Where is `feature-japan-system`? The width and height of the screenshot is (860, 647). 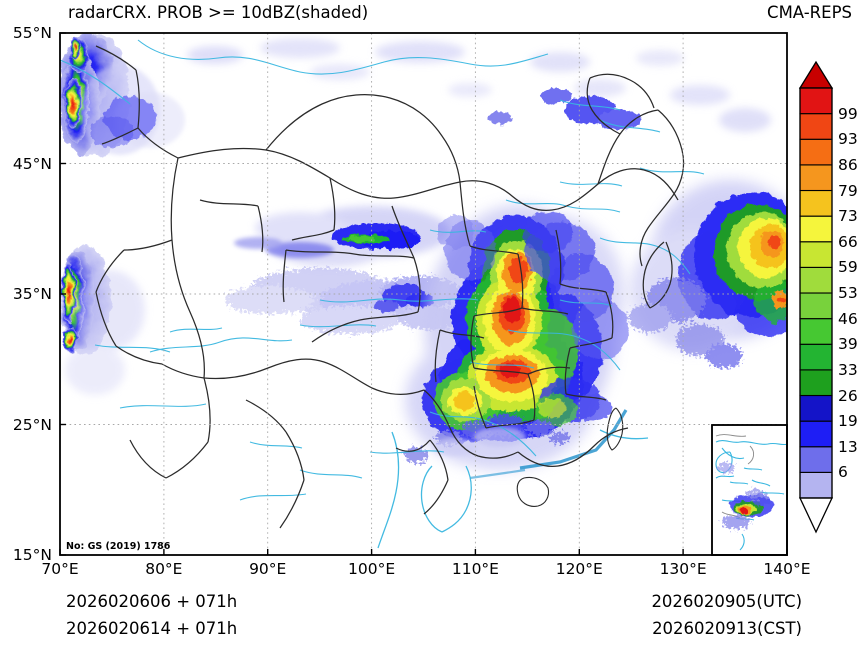 feature-japan-system is located at coordinates (707, 274).